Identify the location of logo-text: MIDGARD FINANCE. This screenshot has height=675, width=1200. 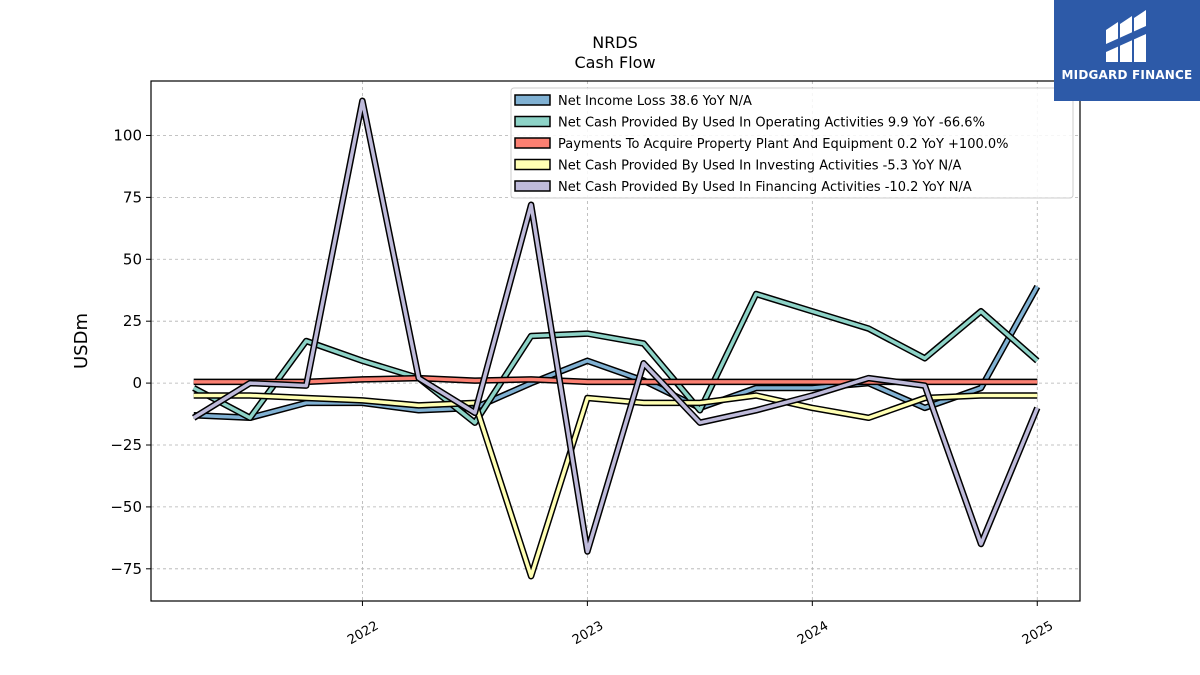
(1127, 75).